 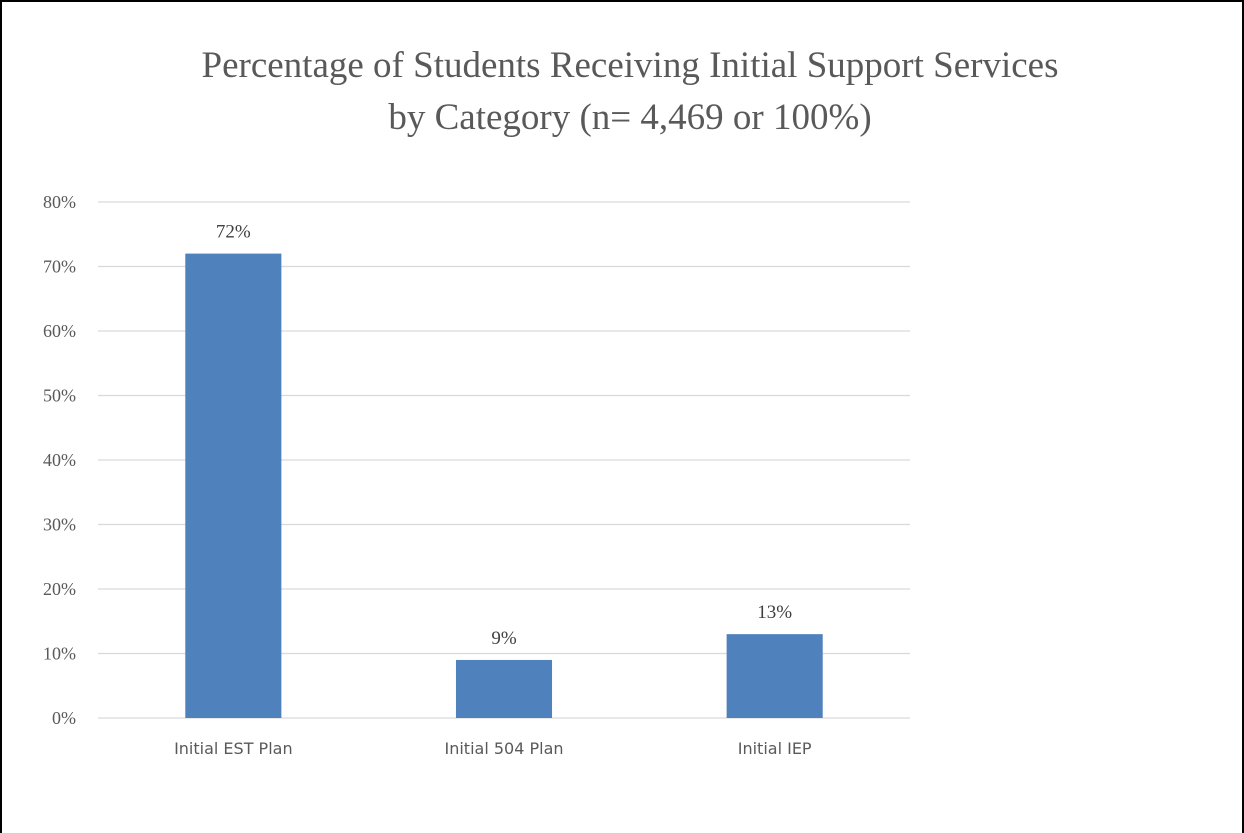 What do you see at coordinates (233, 748) in the screenshot?
I see `category-label: Initial EST Plan` at bounding box center [233, 748].